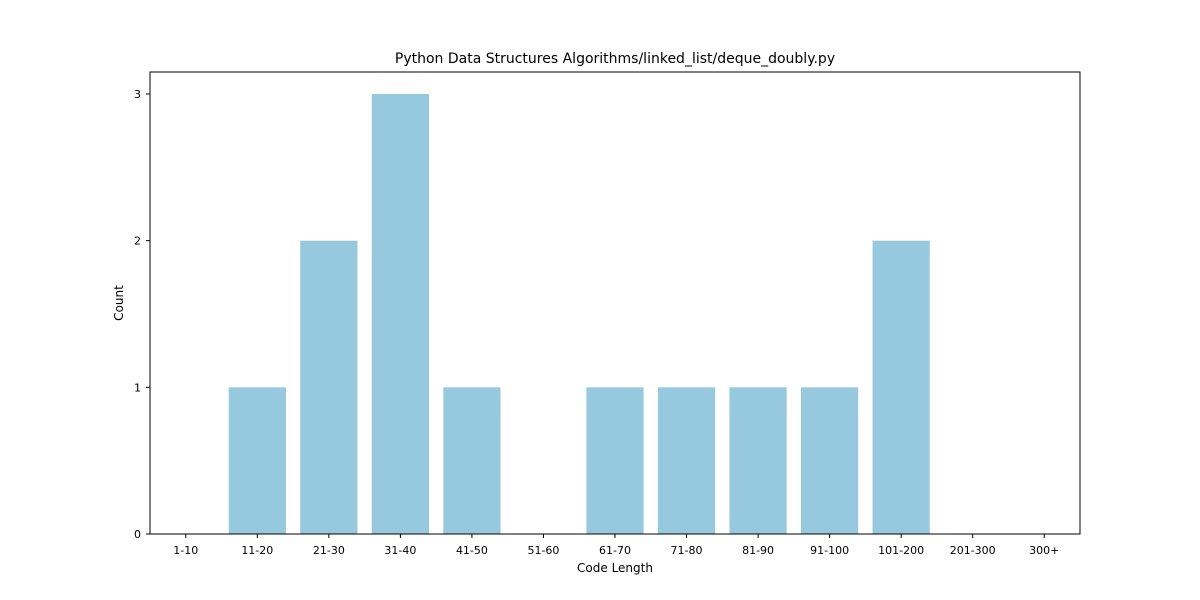  What do you see at coordinates (137, 534) in the screenshot?
I see `y-tick-label: 0` at bounding box center [137, 534].